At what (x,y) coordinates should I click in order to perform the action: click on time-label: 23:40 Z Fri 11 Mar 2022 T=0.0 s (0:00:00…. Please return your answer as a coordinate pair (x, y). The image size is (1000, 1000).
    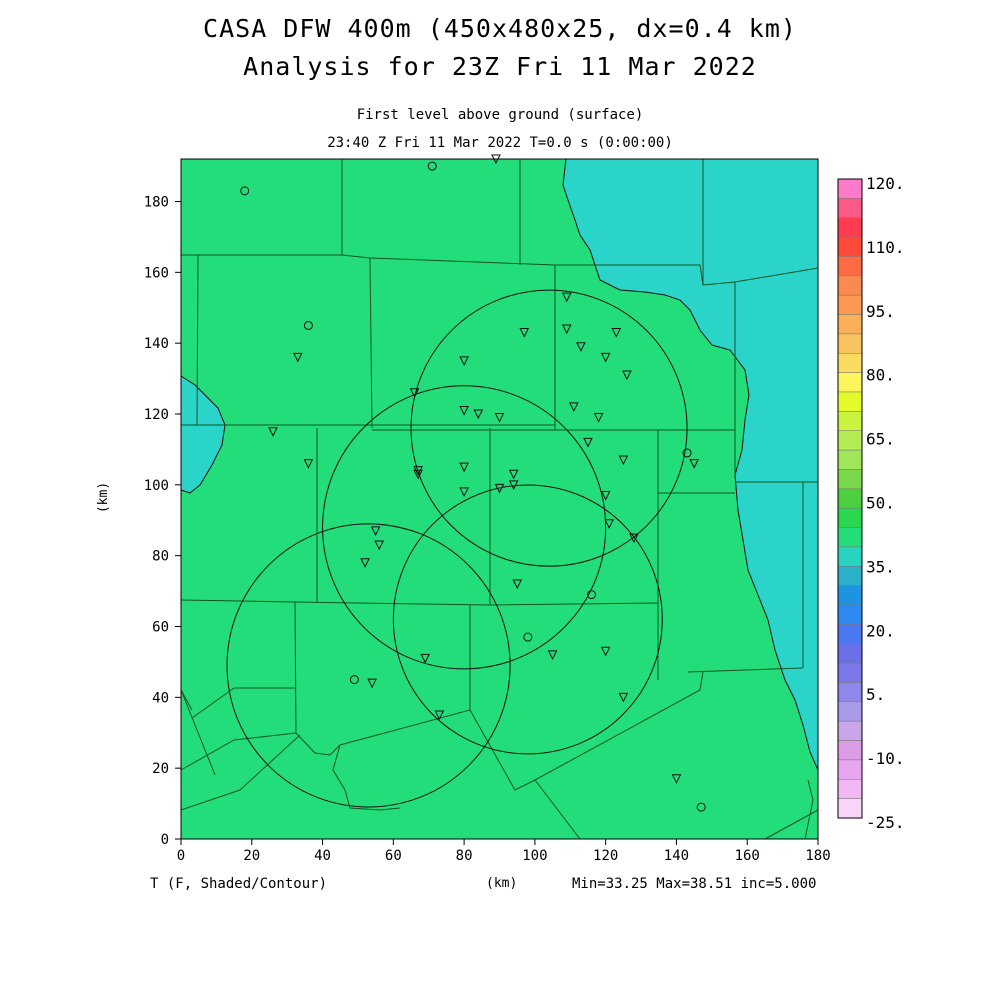
    Looking at the image, I should click on (500, 143).